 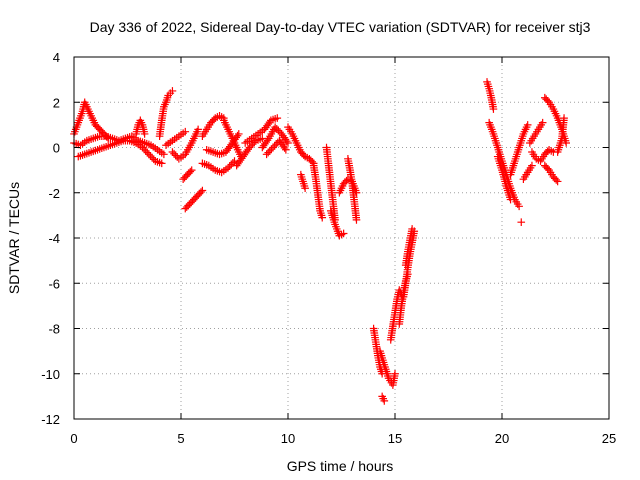 I want to click on y-tick-label: 0, so click(x=56, y=148).